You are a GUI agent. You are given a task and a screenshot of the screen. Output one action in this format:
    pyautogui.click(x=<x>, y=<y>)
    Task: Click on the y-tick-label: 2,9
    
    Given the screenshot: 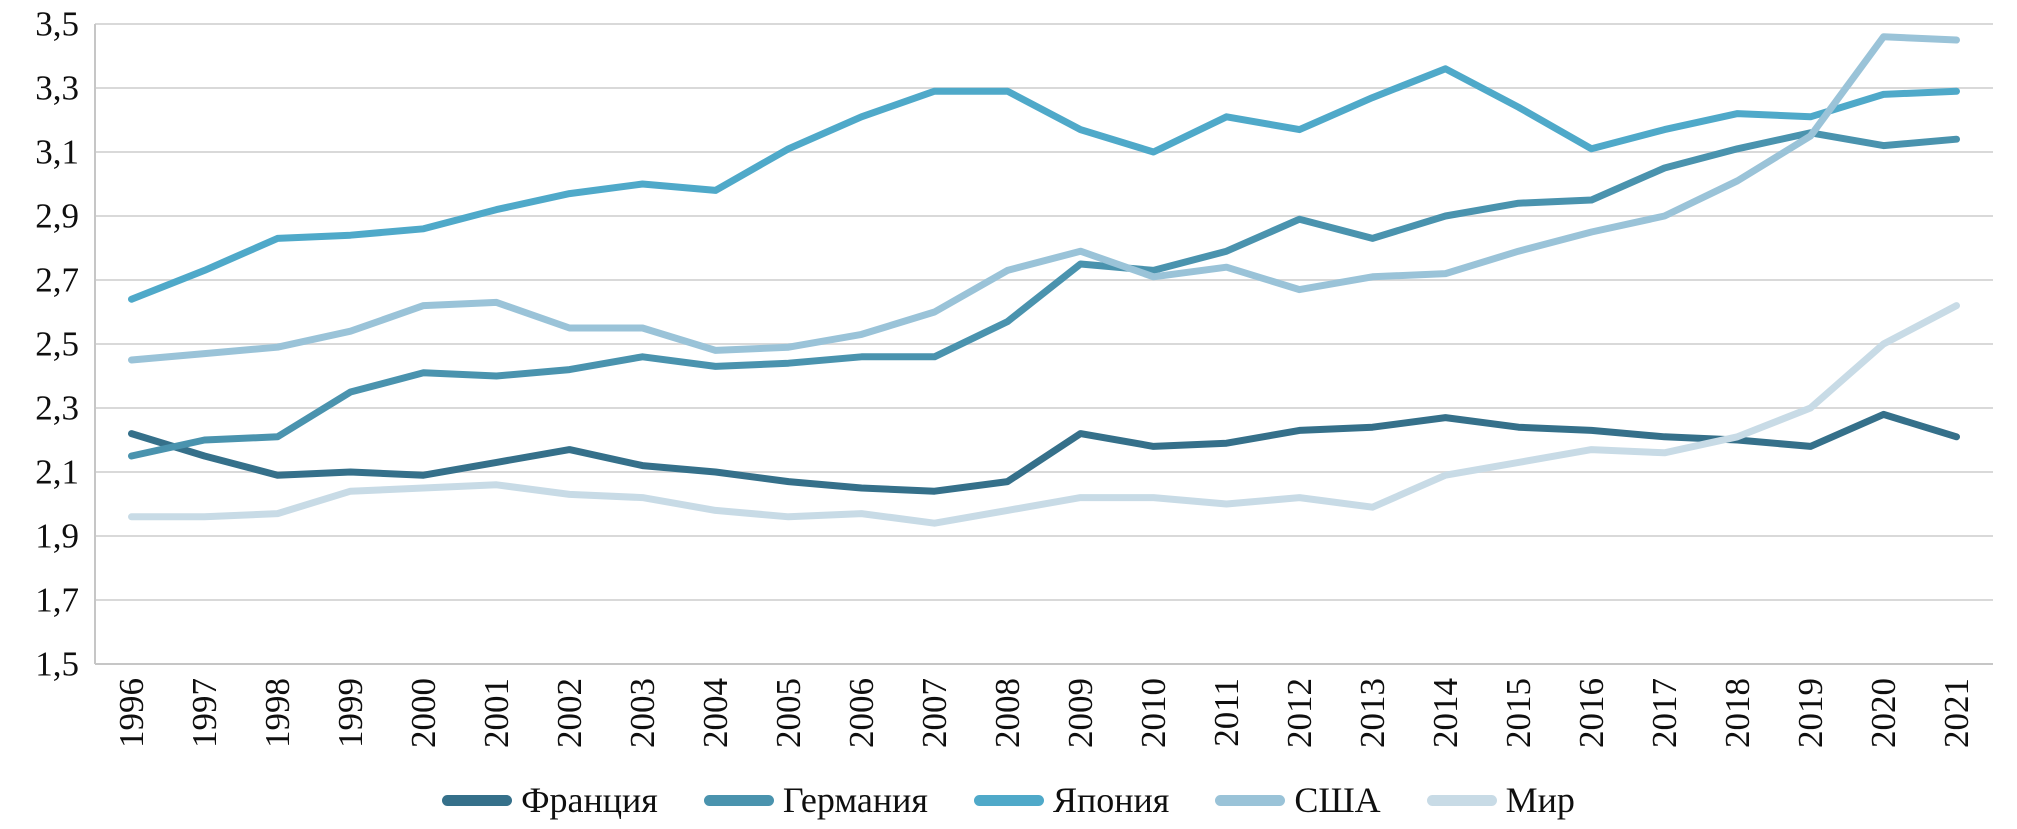 What is the action you would take?
    pyautogui.click(x=57, y=216)
    